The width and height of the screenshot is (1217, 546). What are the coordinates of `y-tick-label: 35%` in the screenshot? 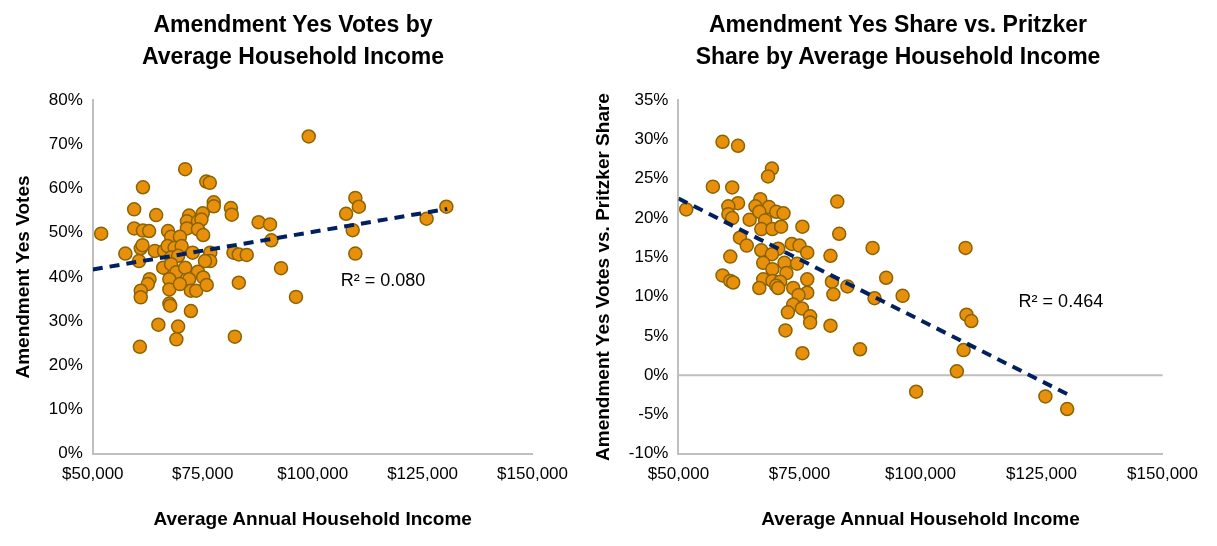 It's located at (651, 99).